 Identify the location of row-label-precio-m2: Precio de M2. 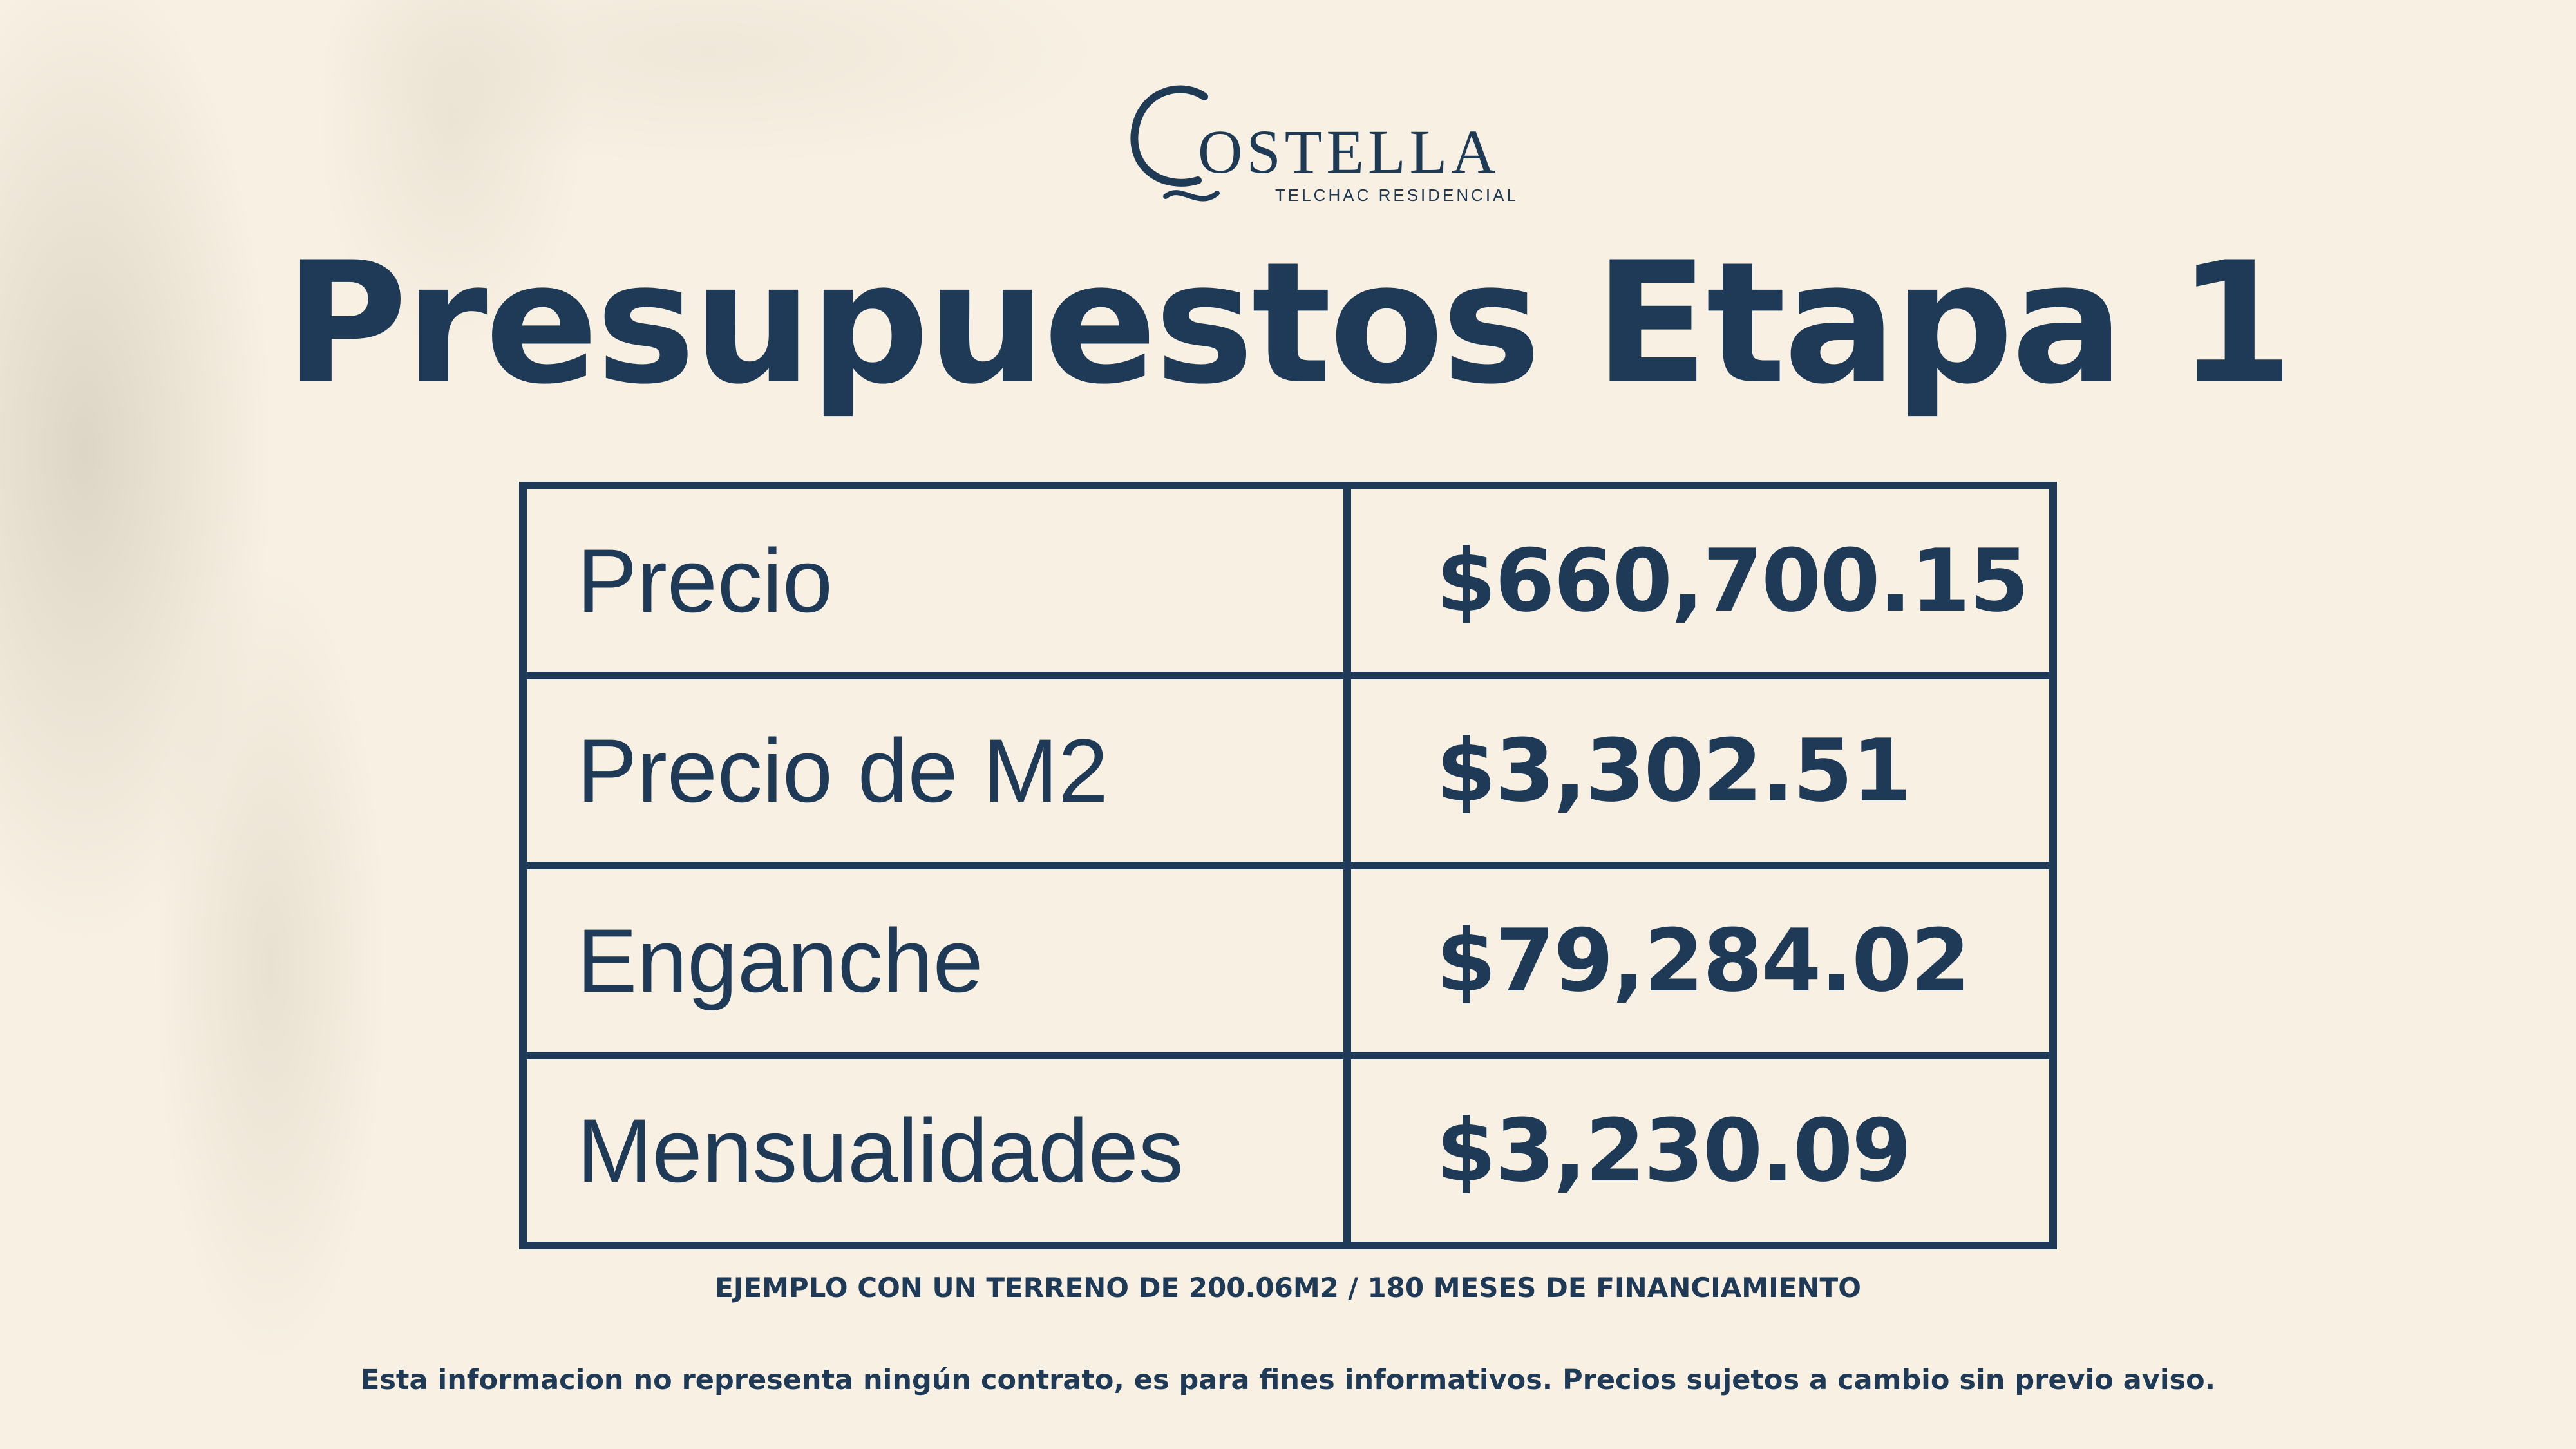
(935, 771).